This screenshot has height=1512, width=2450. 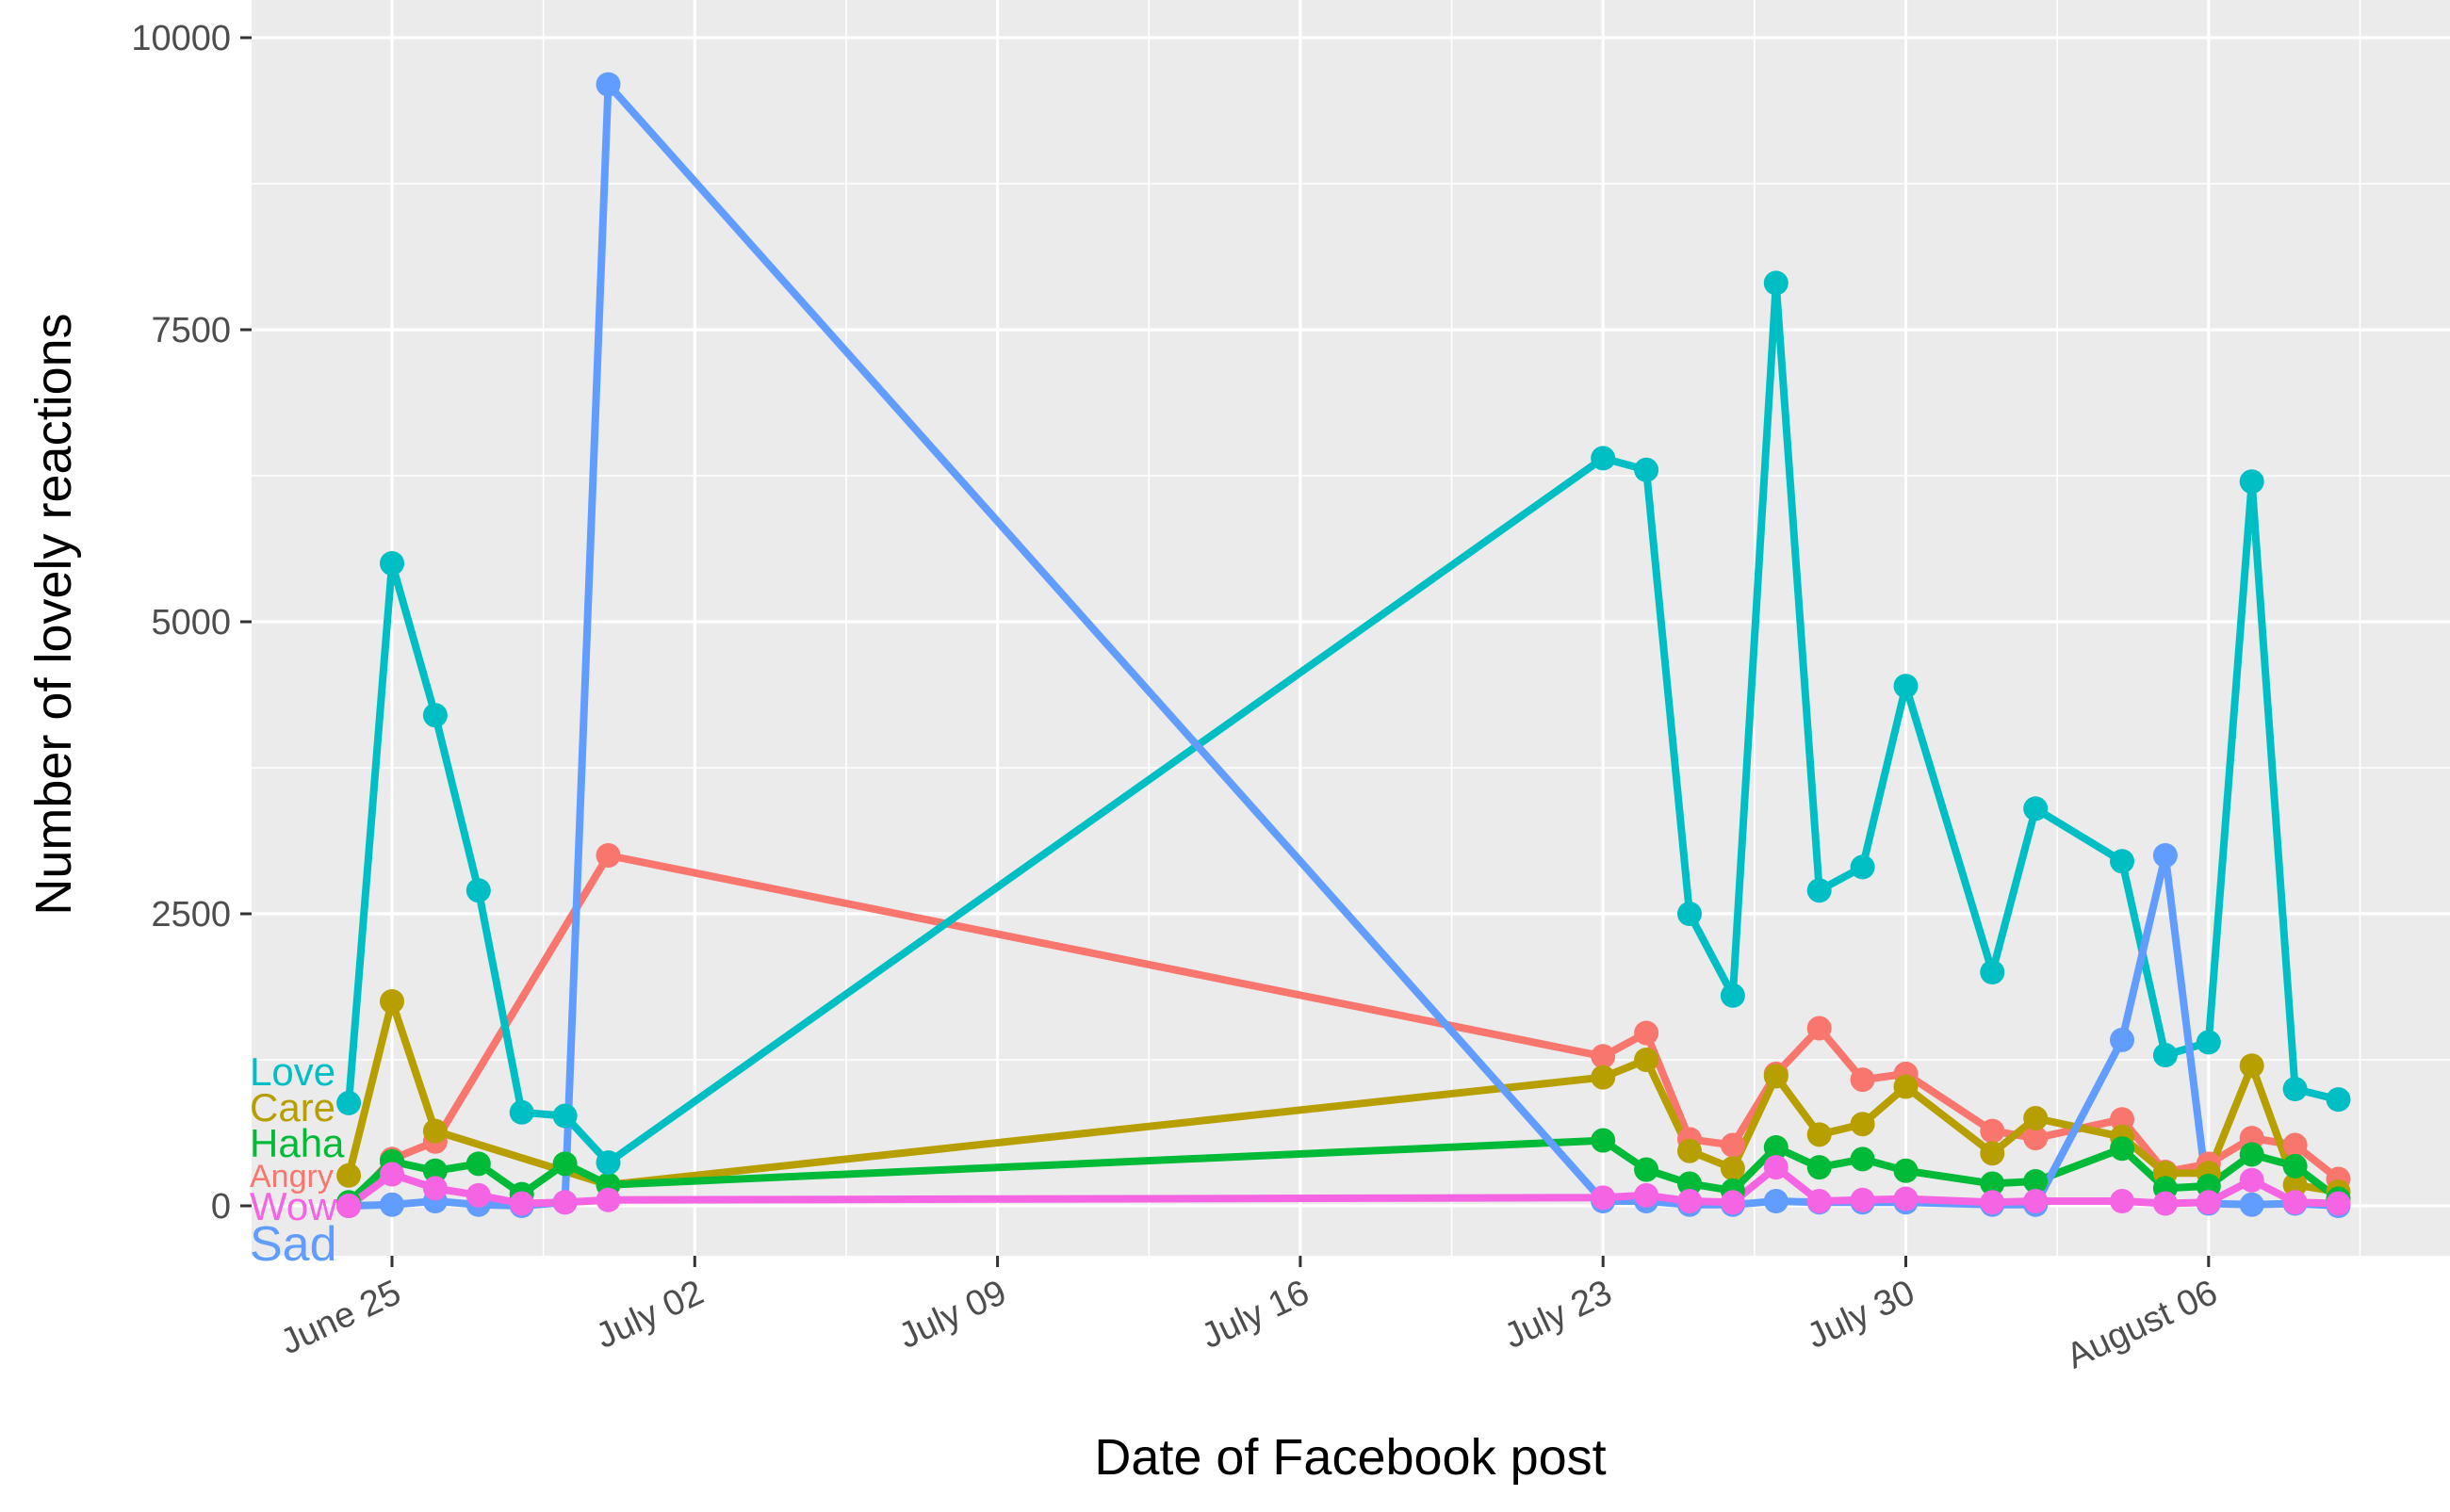 I want to click on direct-label-angry: Angry, so click(x=292, y=1177).